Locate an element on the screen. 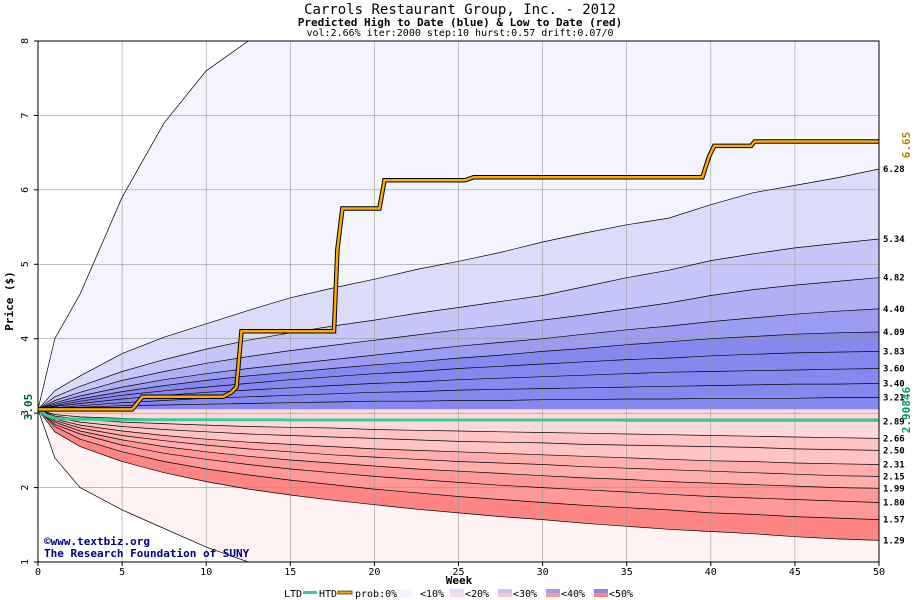 This screenshot has height=600, width=920. legend-swatch-40-red is located at coordinates (553, 595).